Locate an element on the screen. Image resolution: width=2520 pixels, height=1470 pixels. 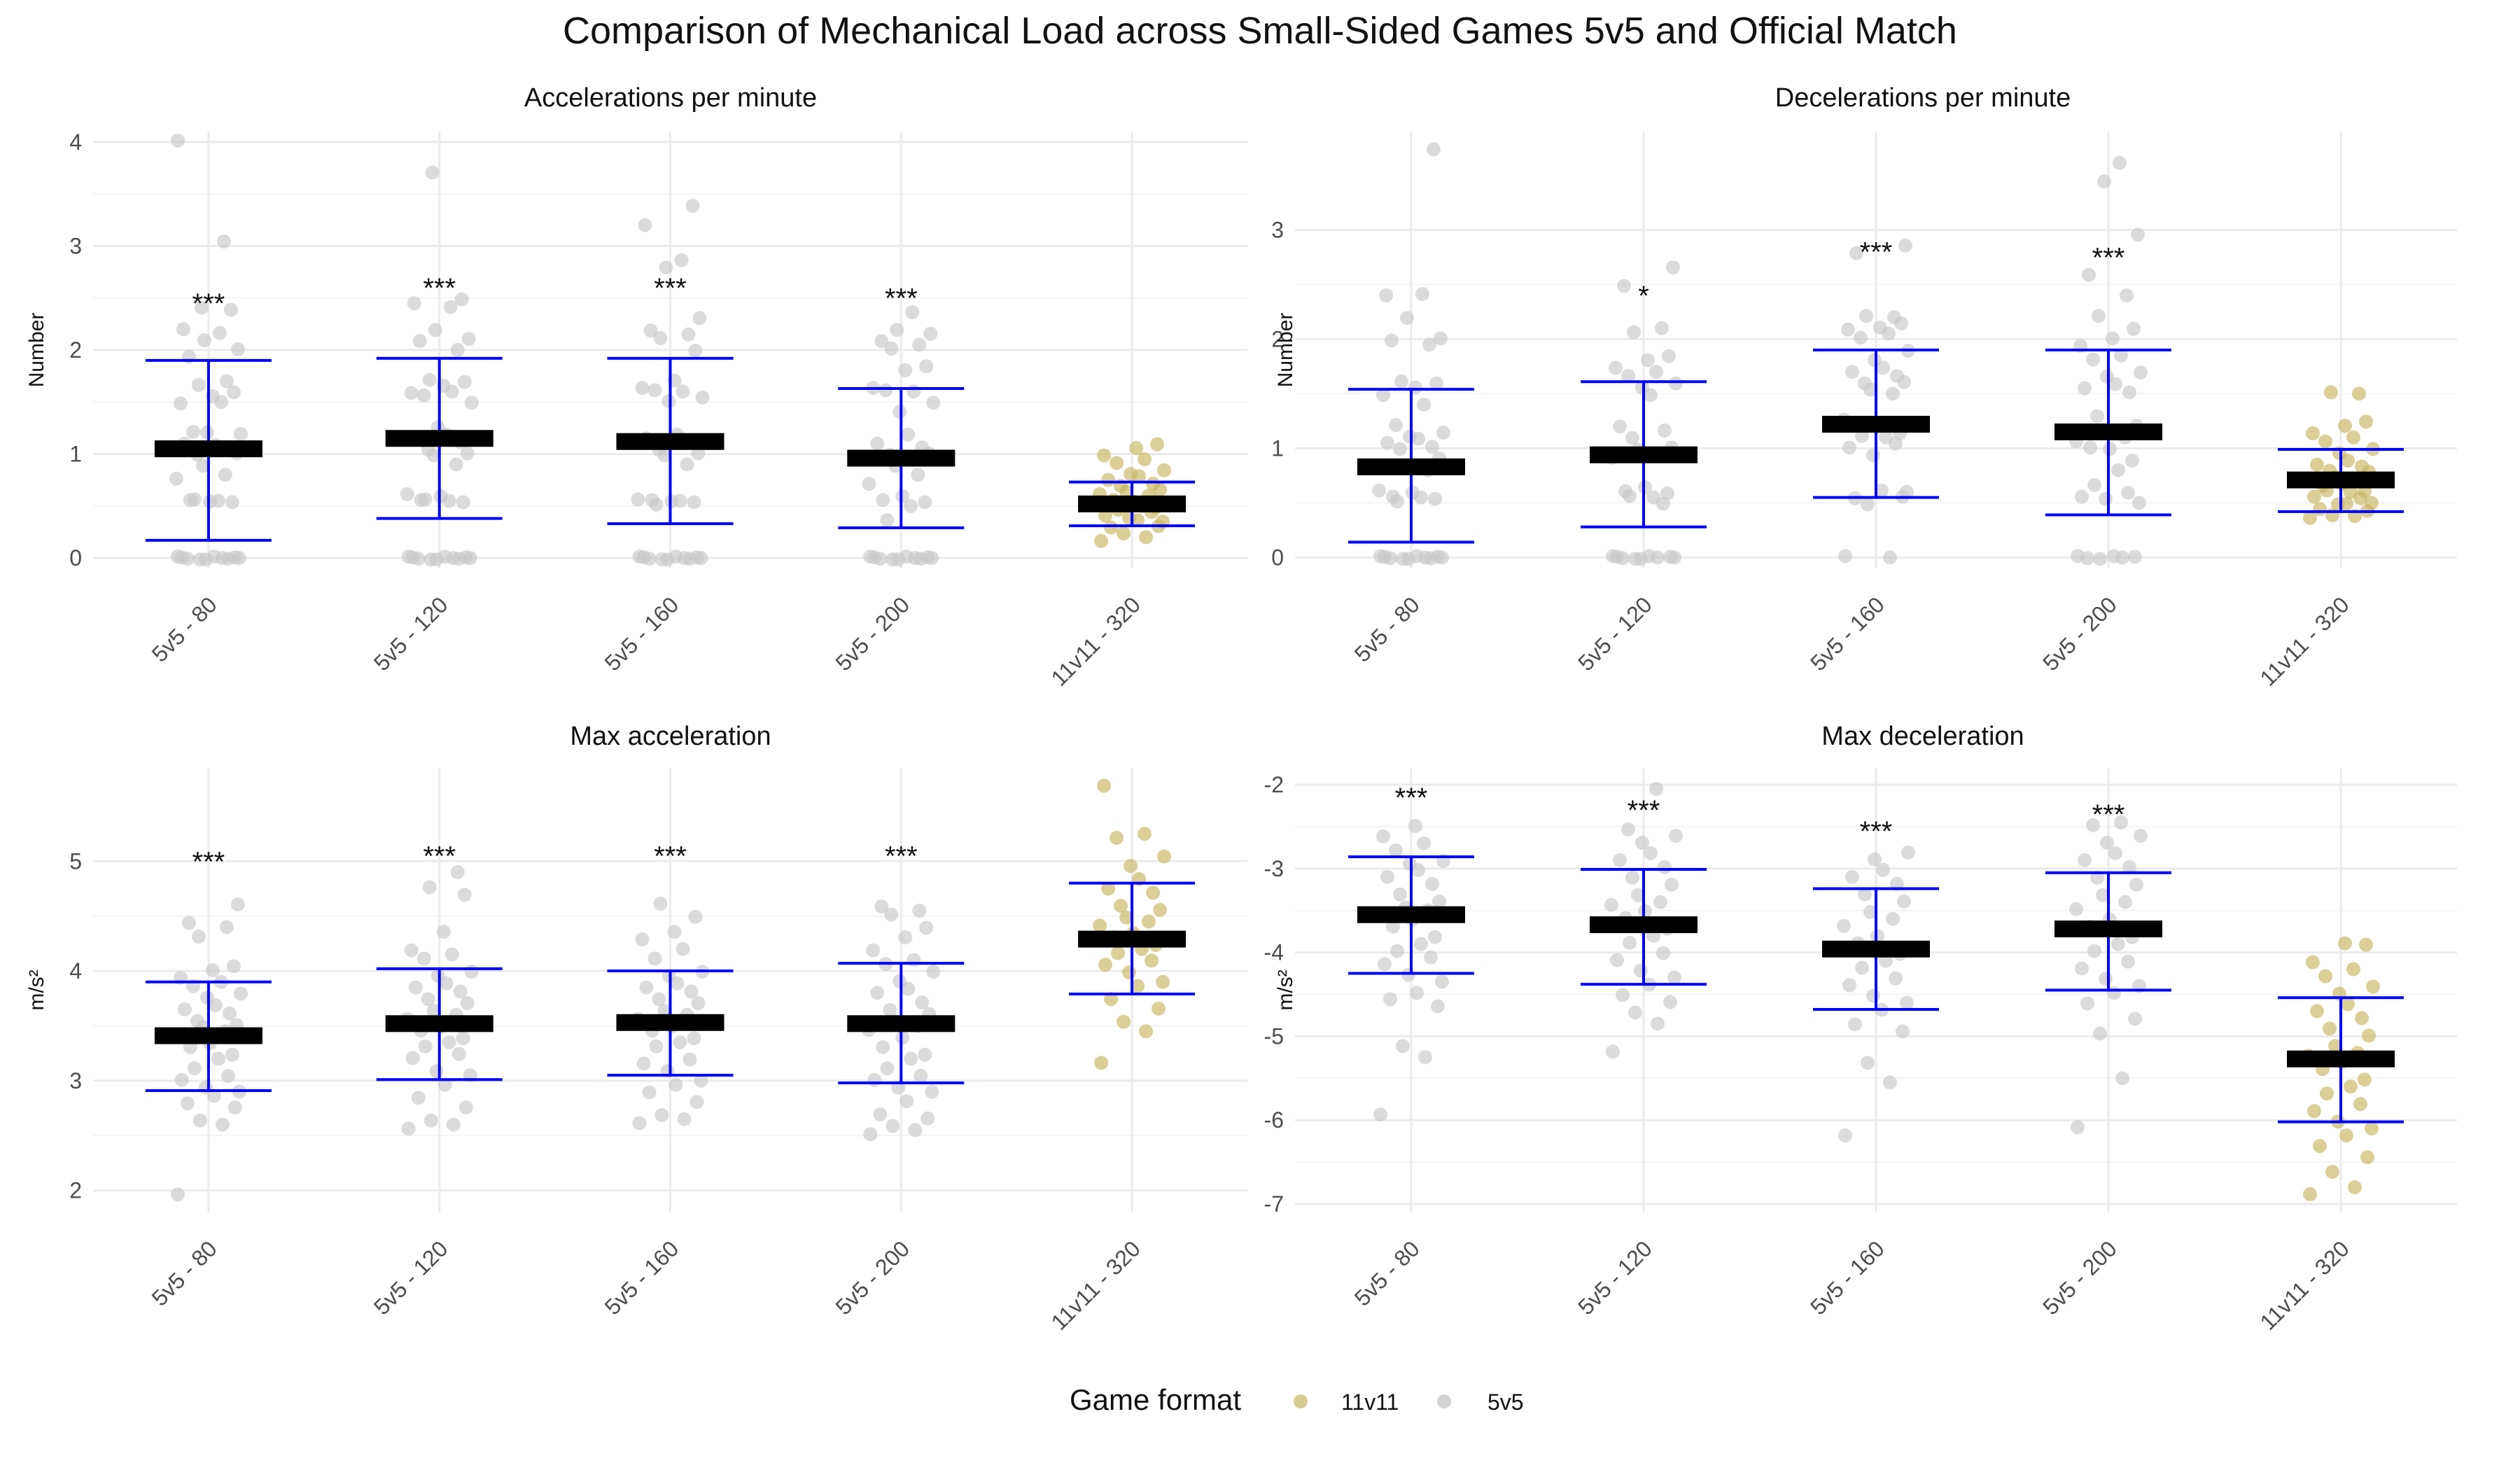
y-tick-label: 1 is located at coordinates (75, 454).